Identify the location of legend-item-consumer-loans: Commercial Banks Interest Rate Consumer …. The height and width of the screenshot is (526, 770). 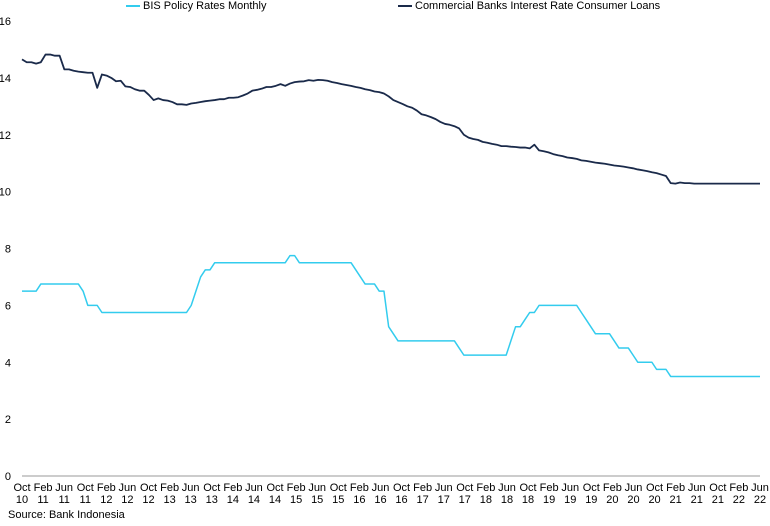
(529, 6).